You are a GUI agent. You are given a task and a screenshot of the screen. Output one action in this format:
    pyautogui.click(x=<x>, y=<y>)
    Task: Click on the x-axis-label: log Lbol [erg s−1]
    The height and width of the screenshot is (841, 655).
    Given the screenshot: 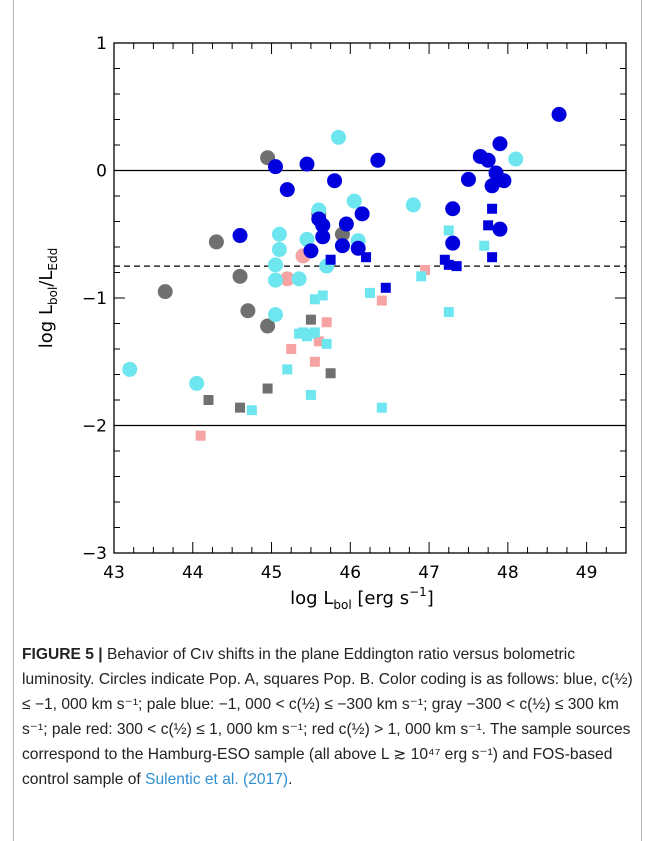 What is the action you would take?
    pyautogui.click(x=362, y=598)
    